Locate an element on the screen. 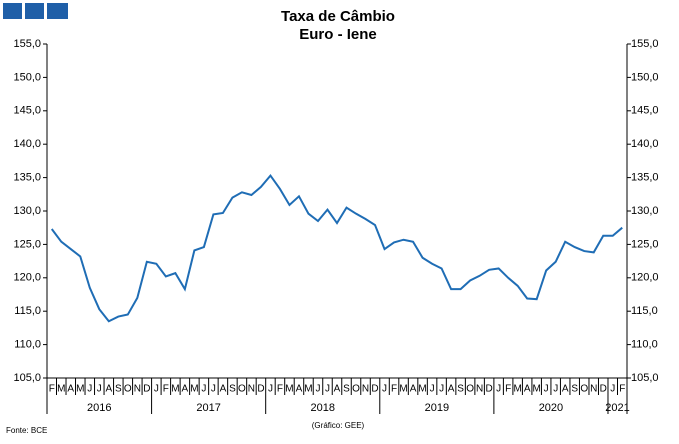 Image resolution: width=679 pixels, height=444 pixels. y-tick-label: 150,0 is located at coordinates (27, 77).